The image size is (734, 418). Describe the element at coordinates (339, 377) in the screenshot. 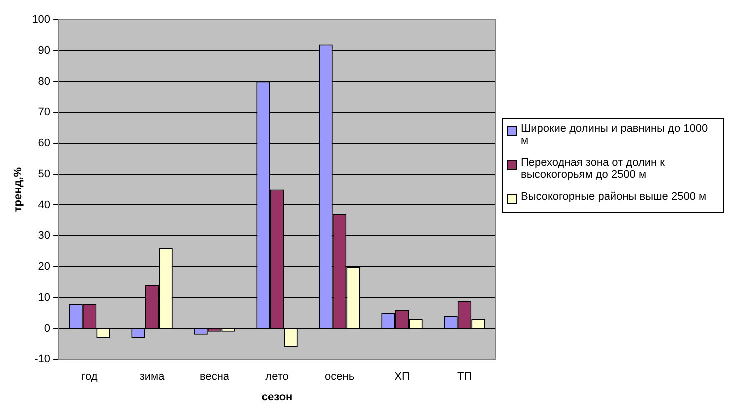

I see `x-tick-label: осень` at that location.